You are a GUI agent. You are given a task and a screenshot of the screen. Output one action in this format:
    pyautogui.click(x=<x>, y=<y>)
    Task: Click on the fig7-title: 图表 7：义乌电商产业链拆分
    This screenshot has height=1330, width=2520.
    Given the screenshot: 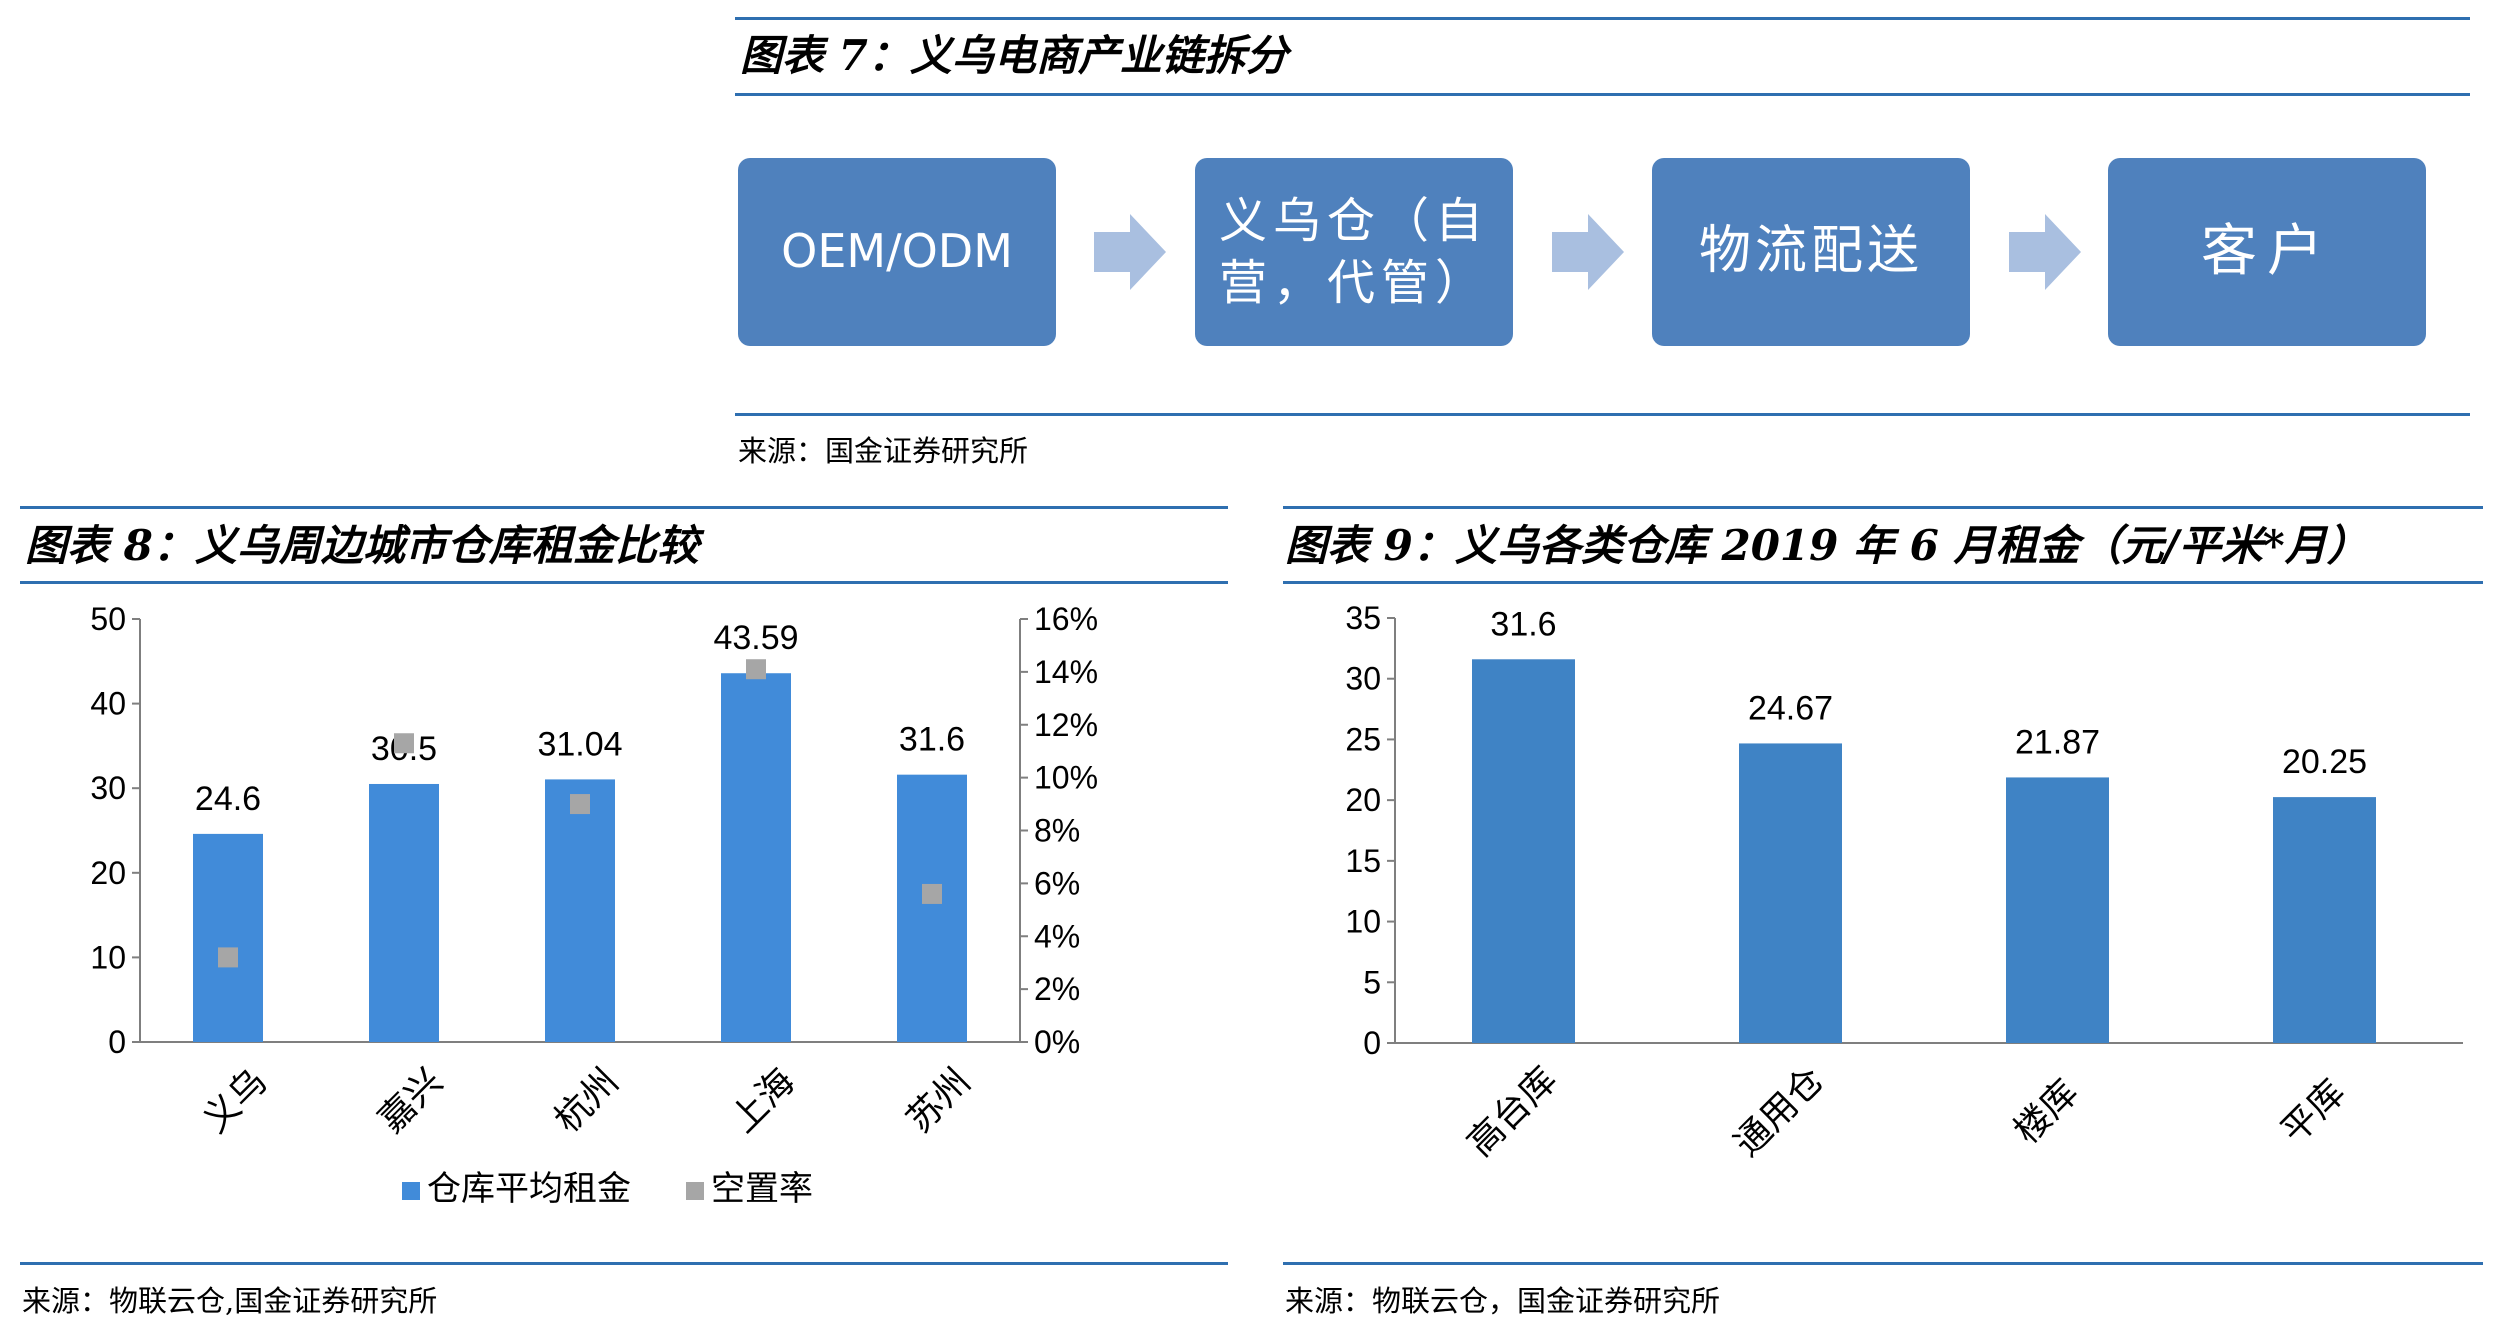 What is the action you would take?
    pyautogui.click(x=1014, y=55)
    